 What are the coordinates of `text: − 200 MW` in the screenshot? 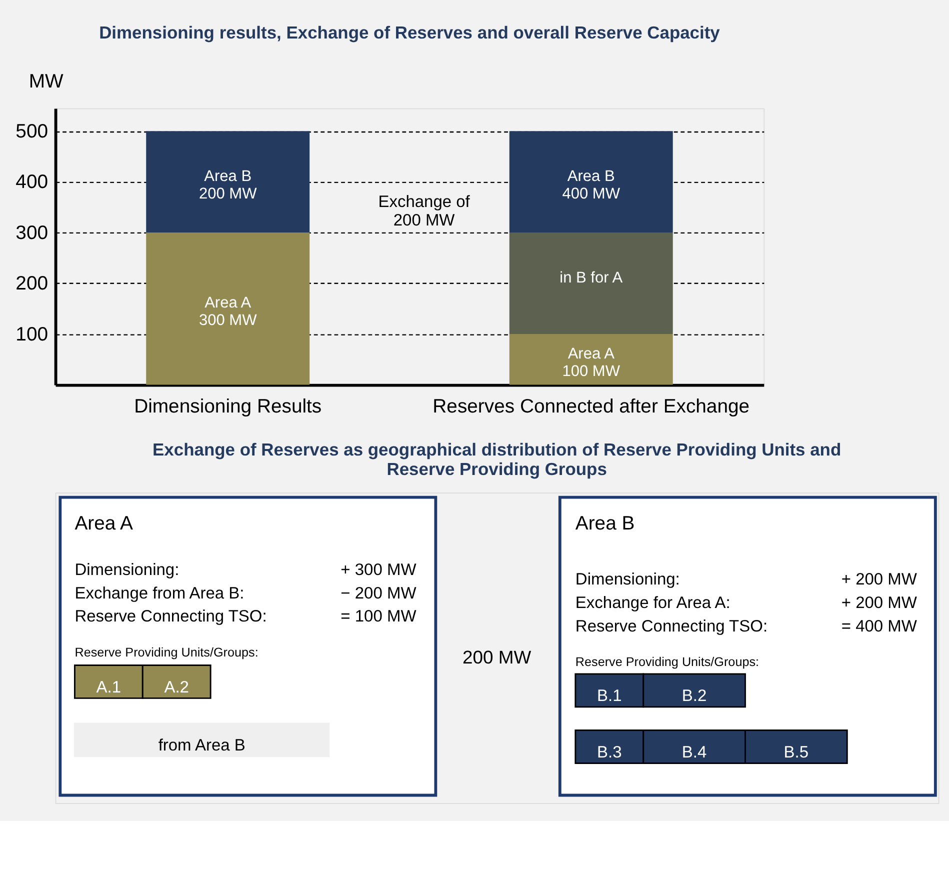 It's located at (378, 593).